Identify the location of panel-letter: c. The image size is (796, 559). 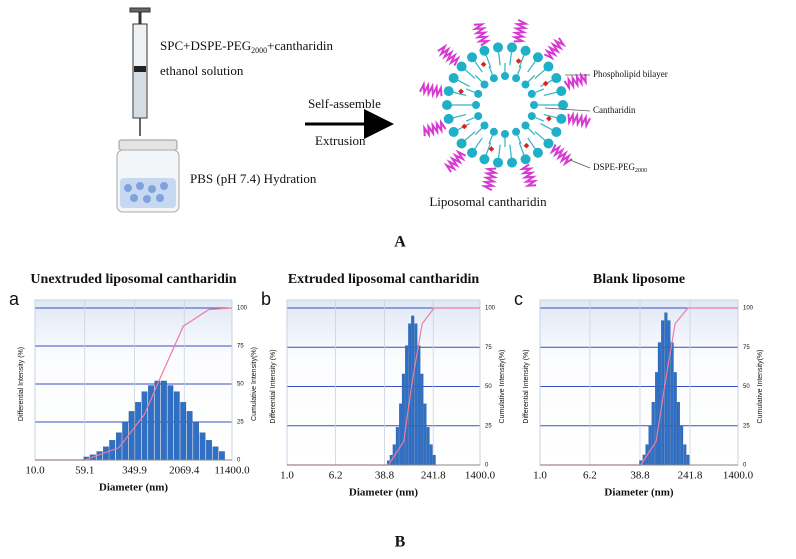
(518, 299).